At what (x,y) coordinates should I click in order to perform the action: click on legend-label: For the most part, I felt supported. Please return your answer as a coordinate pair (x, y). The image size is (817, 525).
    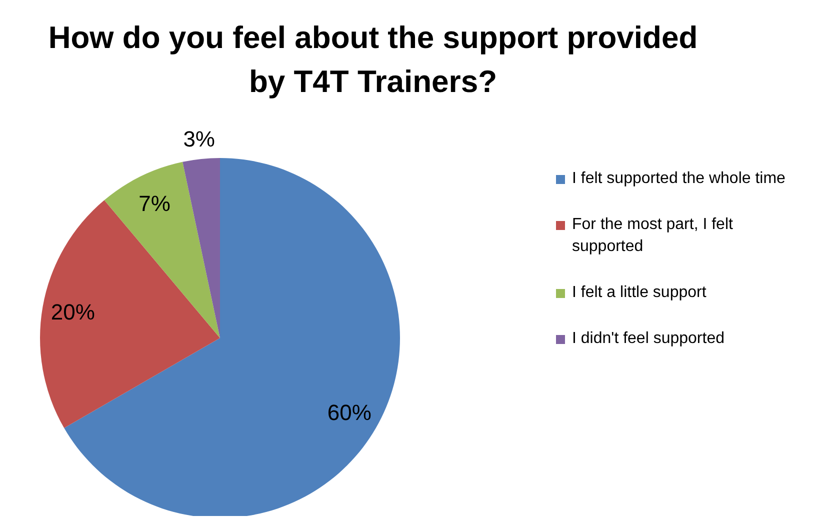
    Looking at the image, I should click on (653, 236).